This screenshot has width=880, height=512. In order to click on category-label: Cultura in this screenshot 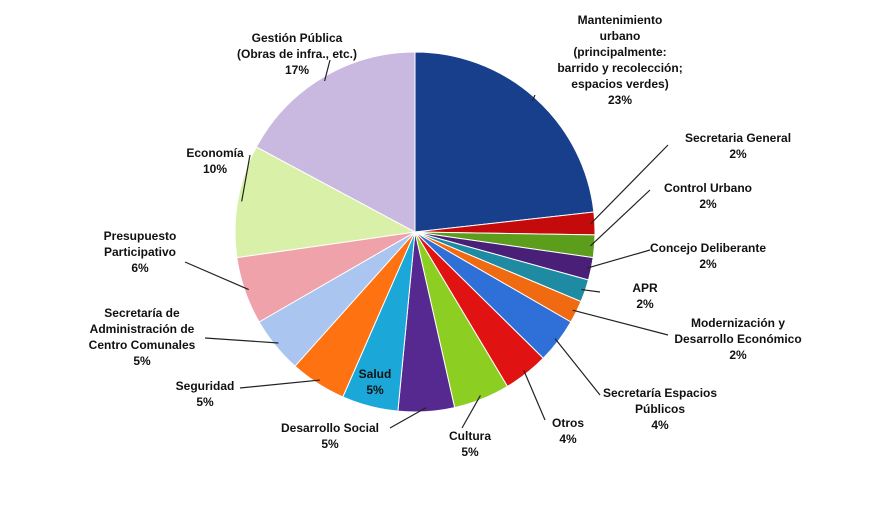, I will do `click(470, 436)`.